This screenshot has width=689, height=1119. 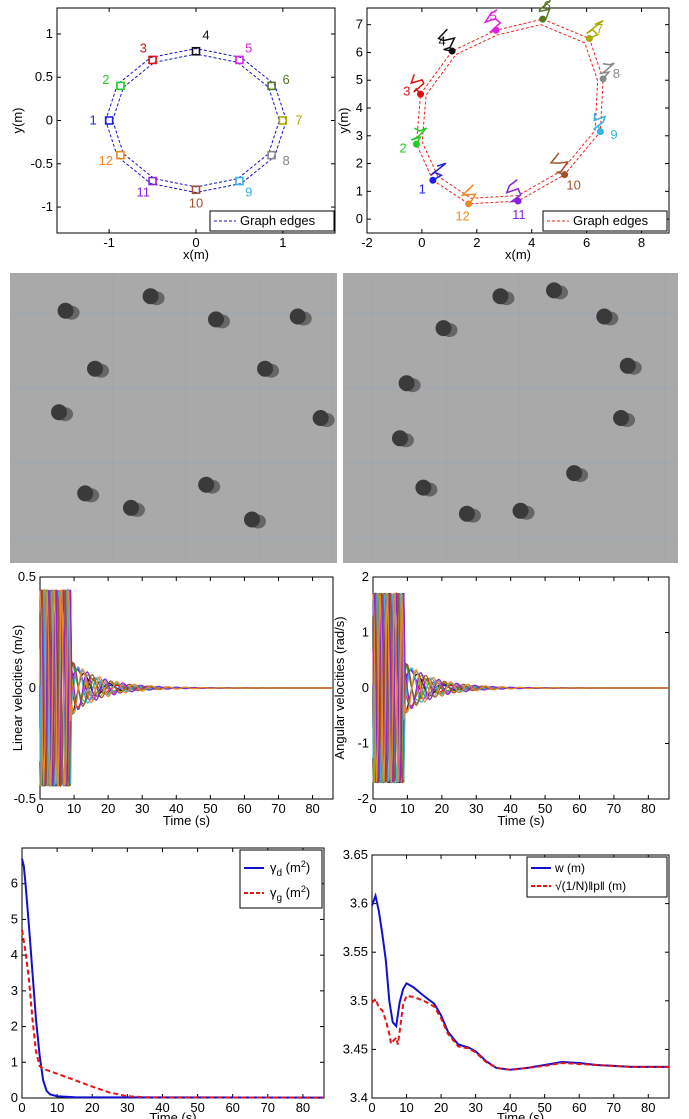 I want to click on graph-edge, so click(x=510, y=111).